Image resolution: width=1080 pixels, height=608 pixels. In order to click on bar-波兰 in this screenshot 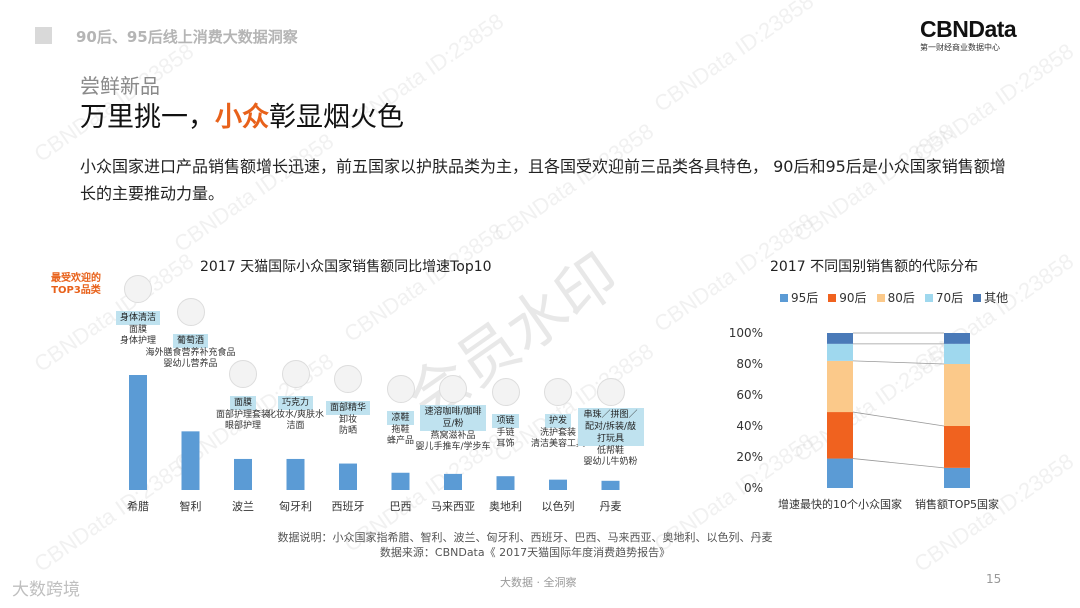, I will do `click(243, 474)`.